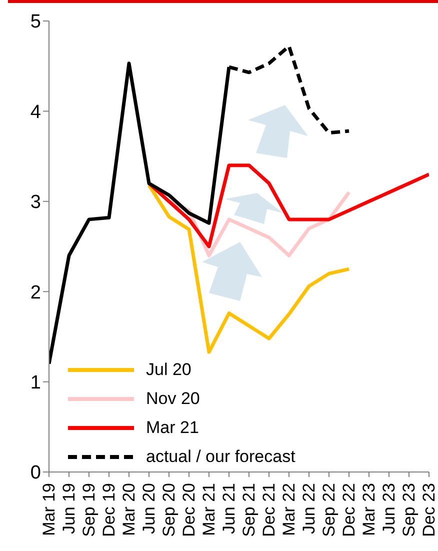 The image size is (438, 551). What do you see at coordinates (429, 510) in the screenshot?
I see `x-tick-label: Dec 23` at bounding box center [429, 510].